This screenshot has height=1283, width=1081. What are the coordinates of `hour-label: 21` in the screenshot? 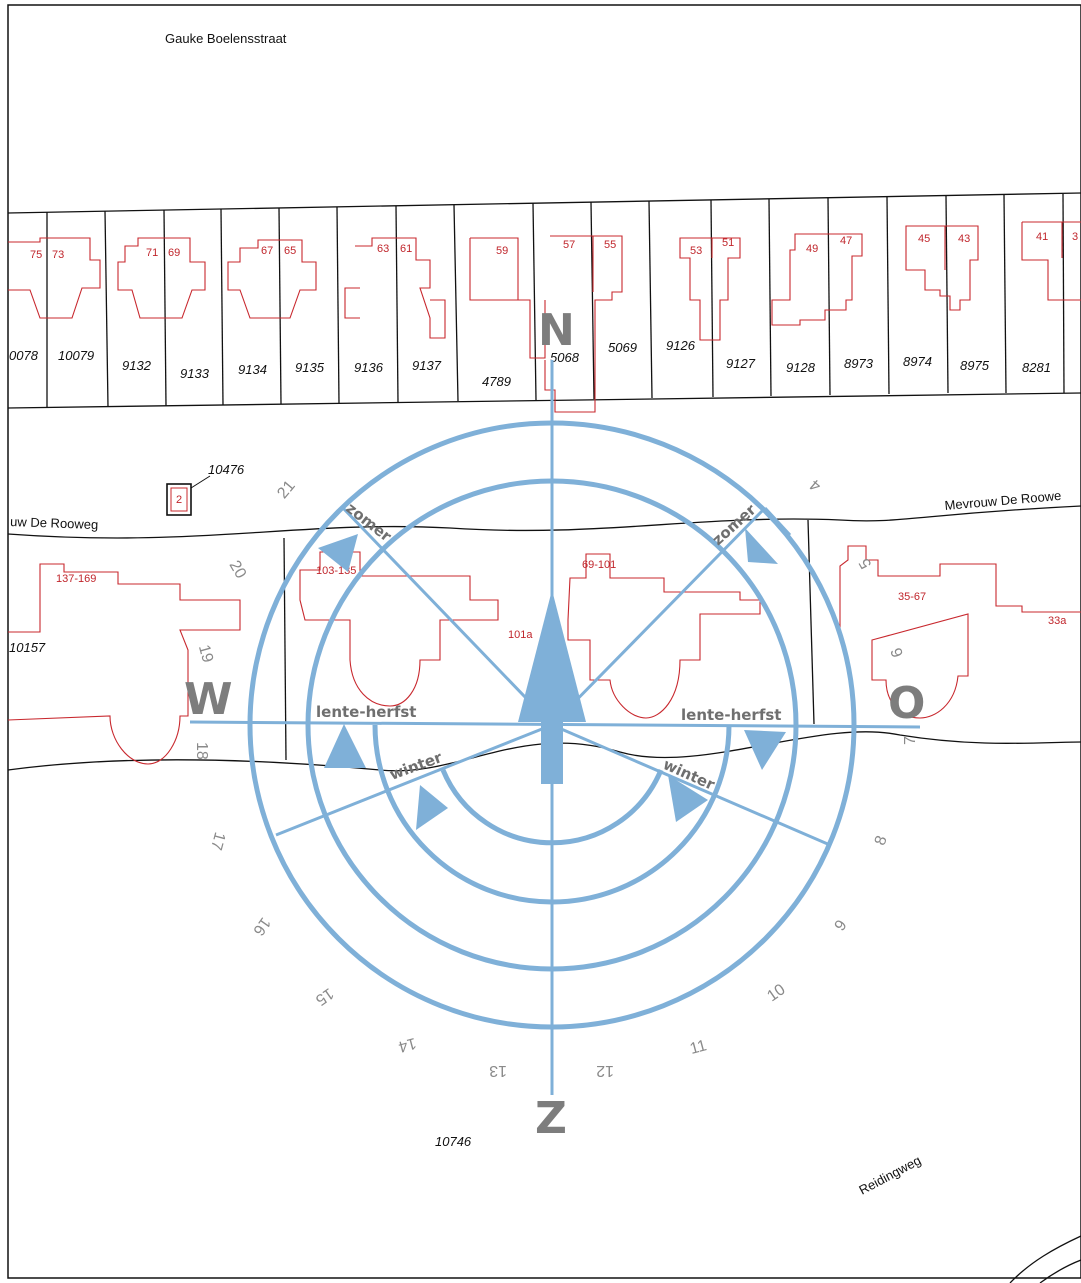 It's located at (286, 489).